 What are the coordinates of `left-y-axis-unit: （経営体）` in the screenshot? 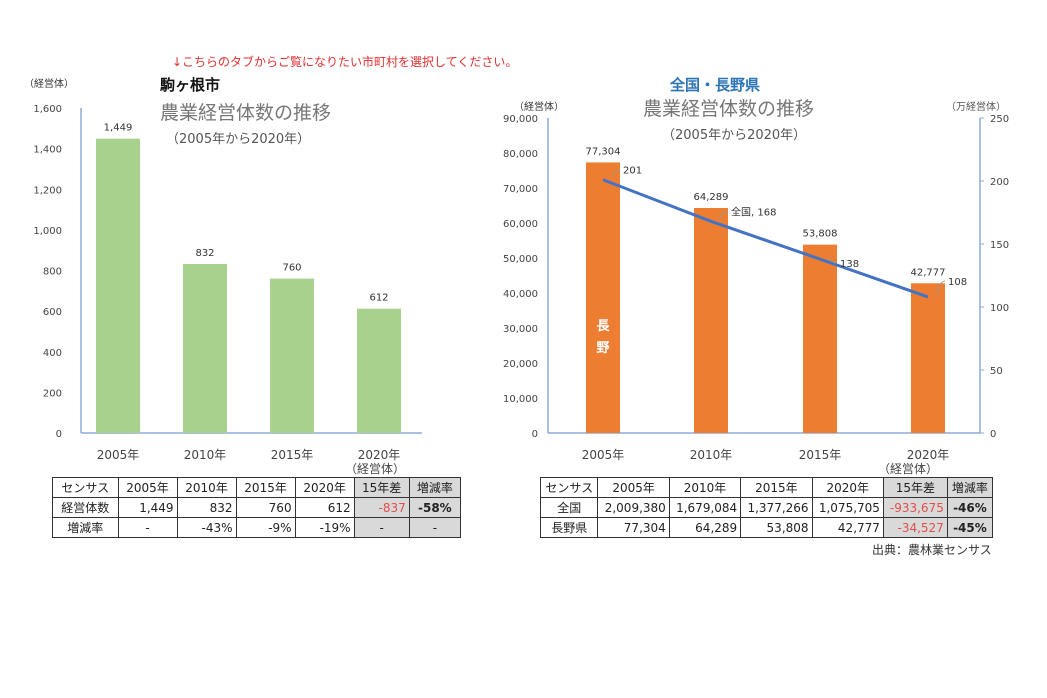 It's located at (49, 84).